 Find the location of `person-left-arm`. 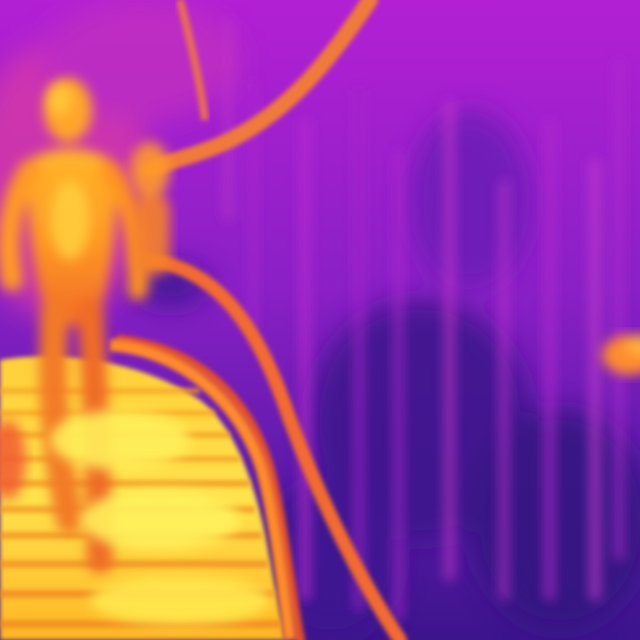

person-left-arm is located at coordinates (20, 225).